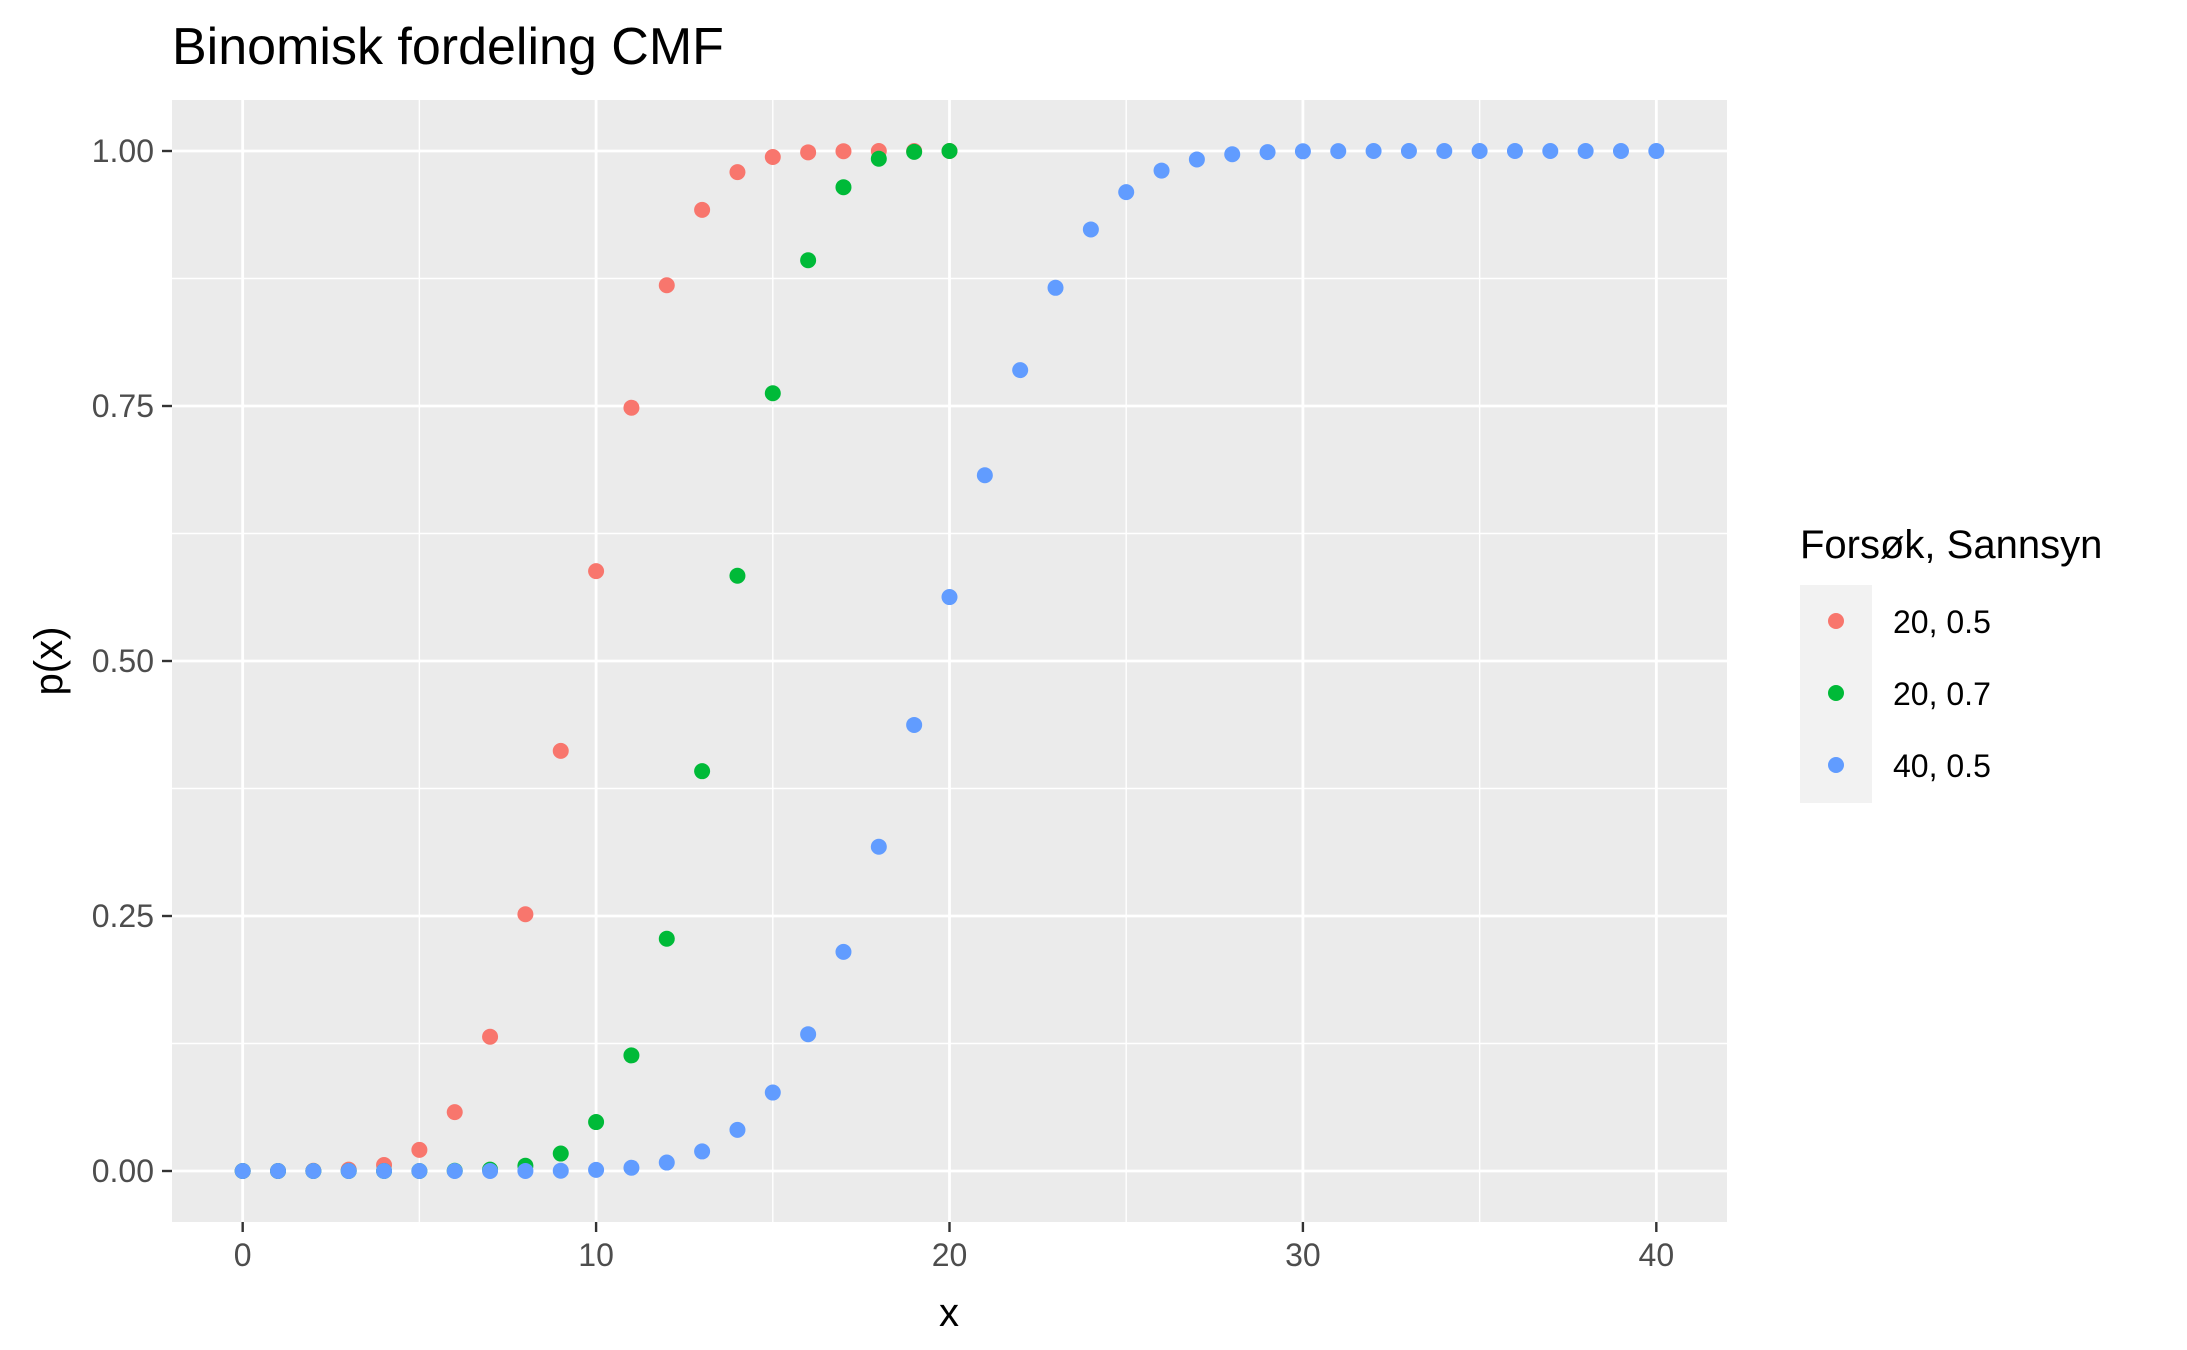  Describe the element at coordinates (448, 47) in the screenshot. I see `chart-title: Binomisk fordeling CMF` at that location.